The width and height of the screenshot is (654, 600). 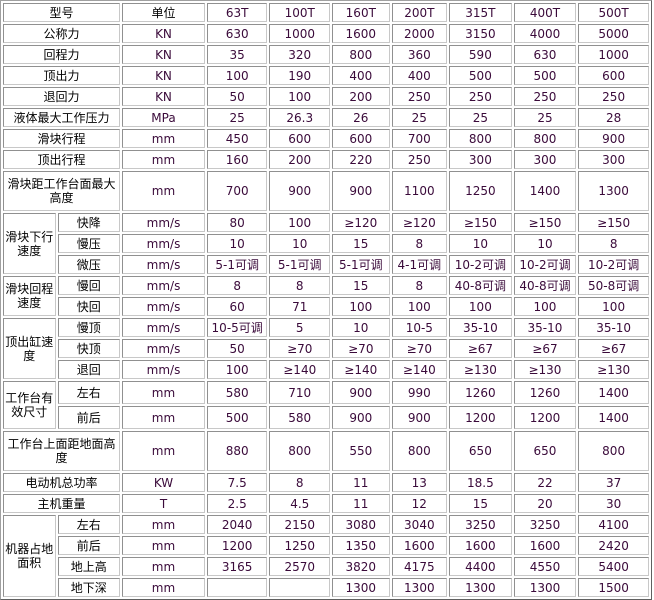 What do you see at coordinates (613, 159) in the screenshot?
I see `value-cell: 300` at bounding box center [613, 159].